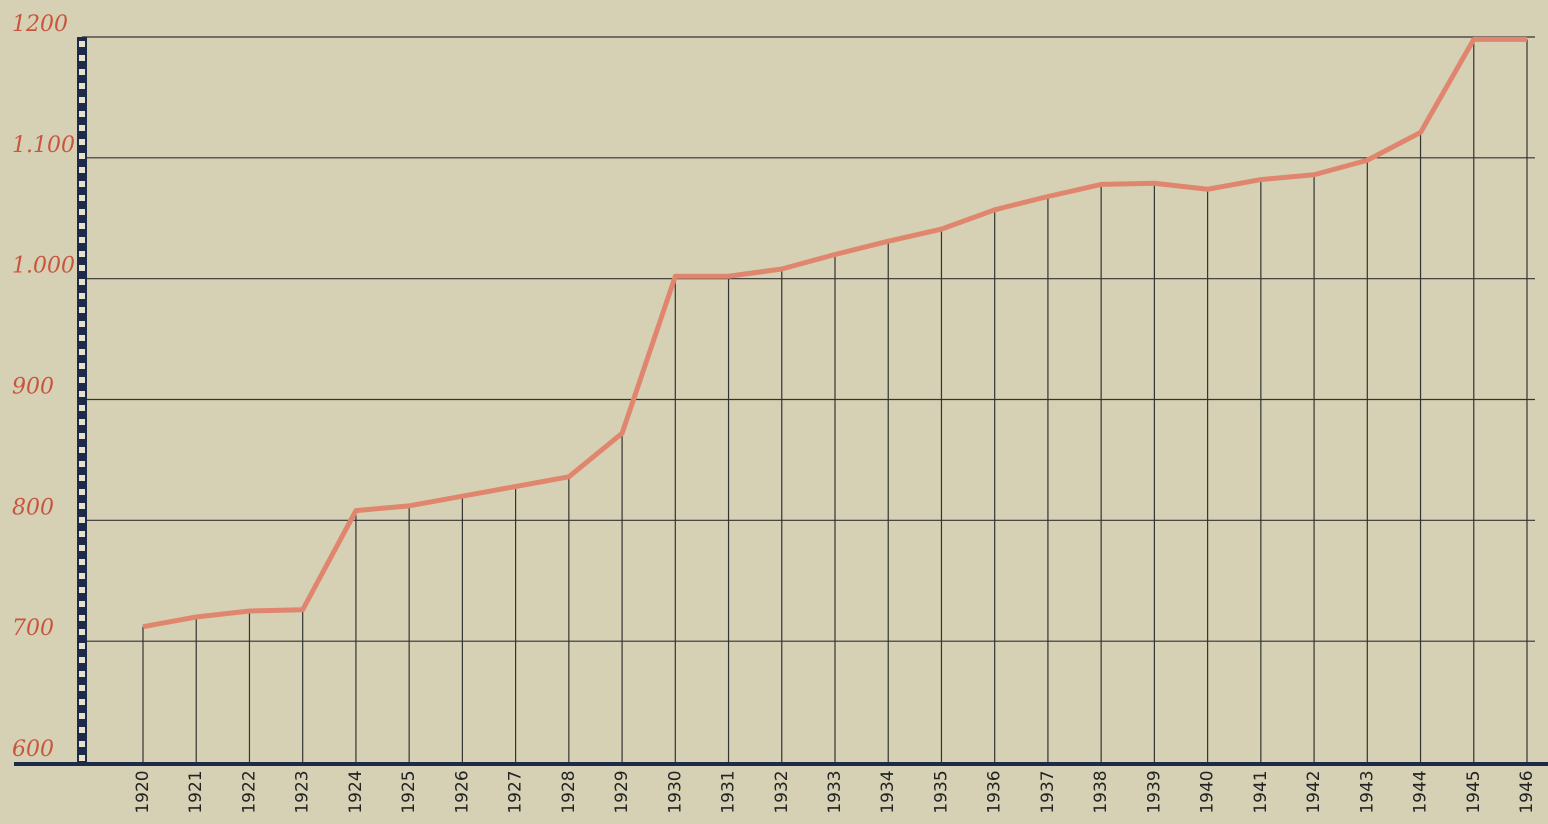 The image size is (1548, 824). What do you see at coordinates (33, 507) in the screenshot?
I see `y-tick-label: 800` at bounding box center [33, 507].